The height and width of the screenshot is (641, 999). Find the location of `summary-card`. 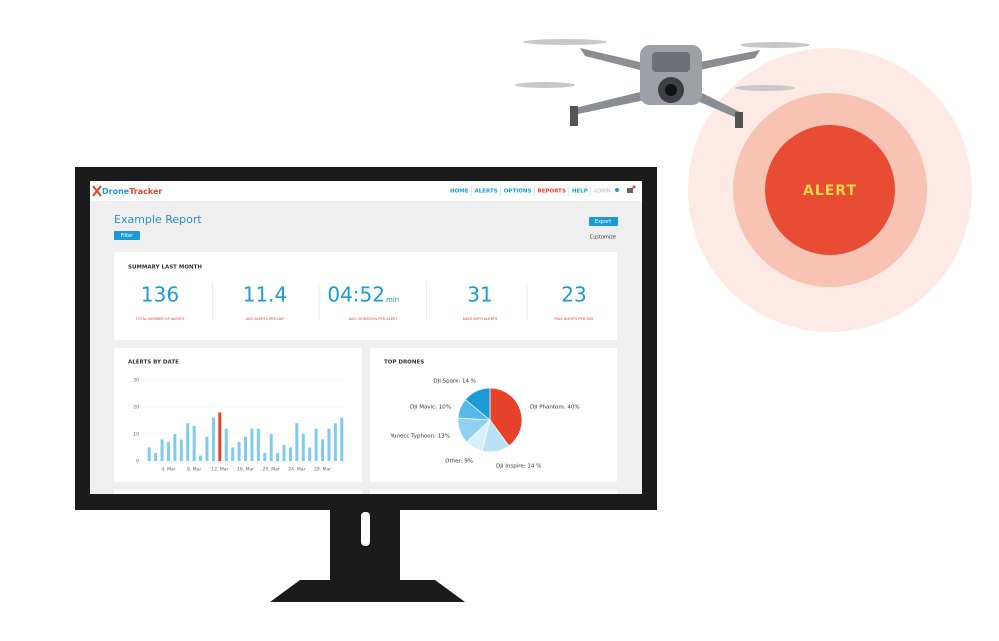

summary-card is located at coordinates (365, 296).